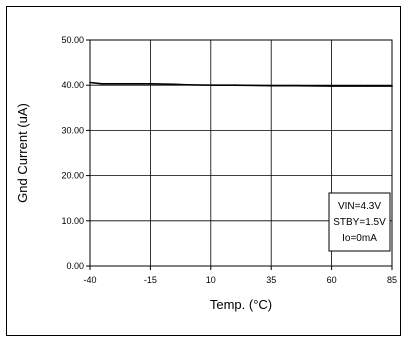 Image resolution: width=405 pixels, height=340 pixels. I want to click on conditions-annotation-box, so click(359, 222).